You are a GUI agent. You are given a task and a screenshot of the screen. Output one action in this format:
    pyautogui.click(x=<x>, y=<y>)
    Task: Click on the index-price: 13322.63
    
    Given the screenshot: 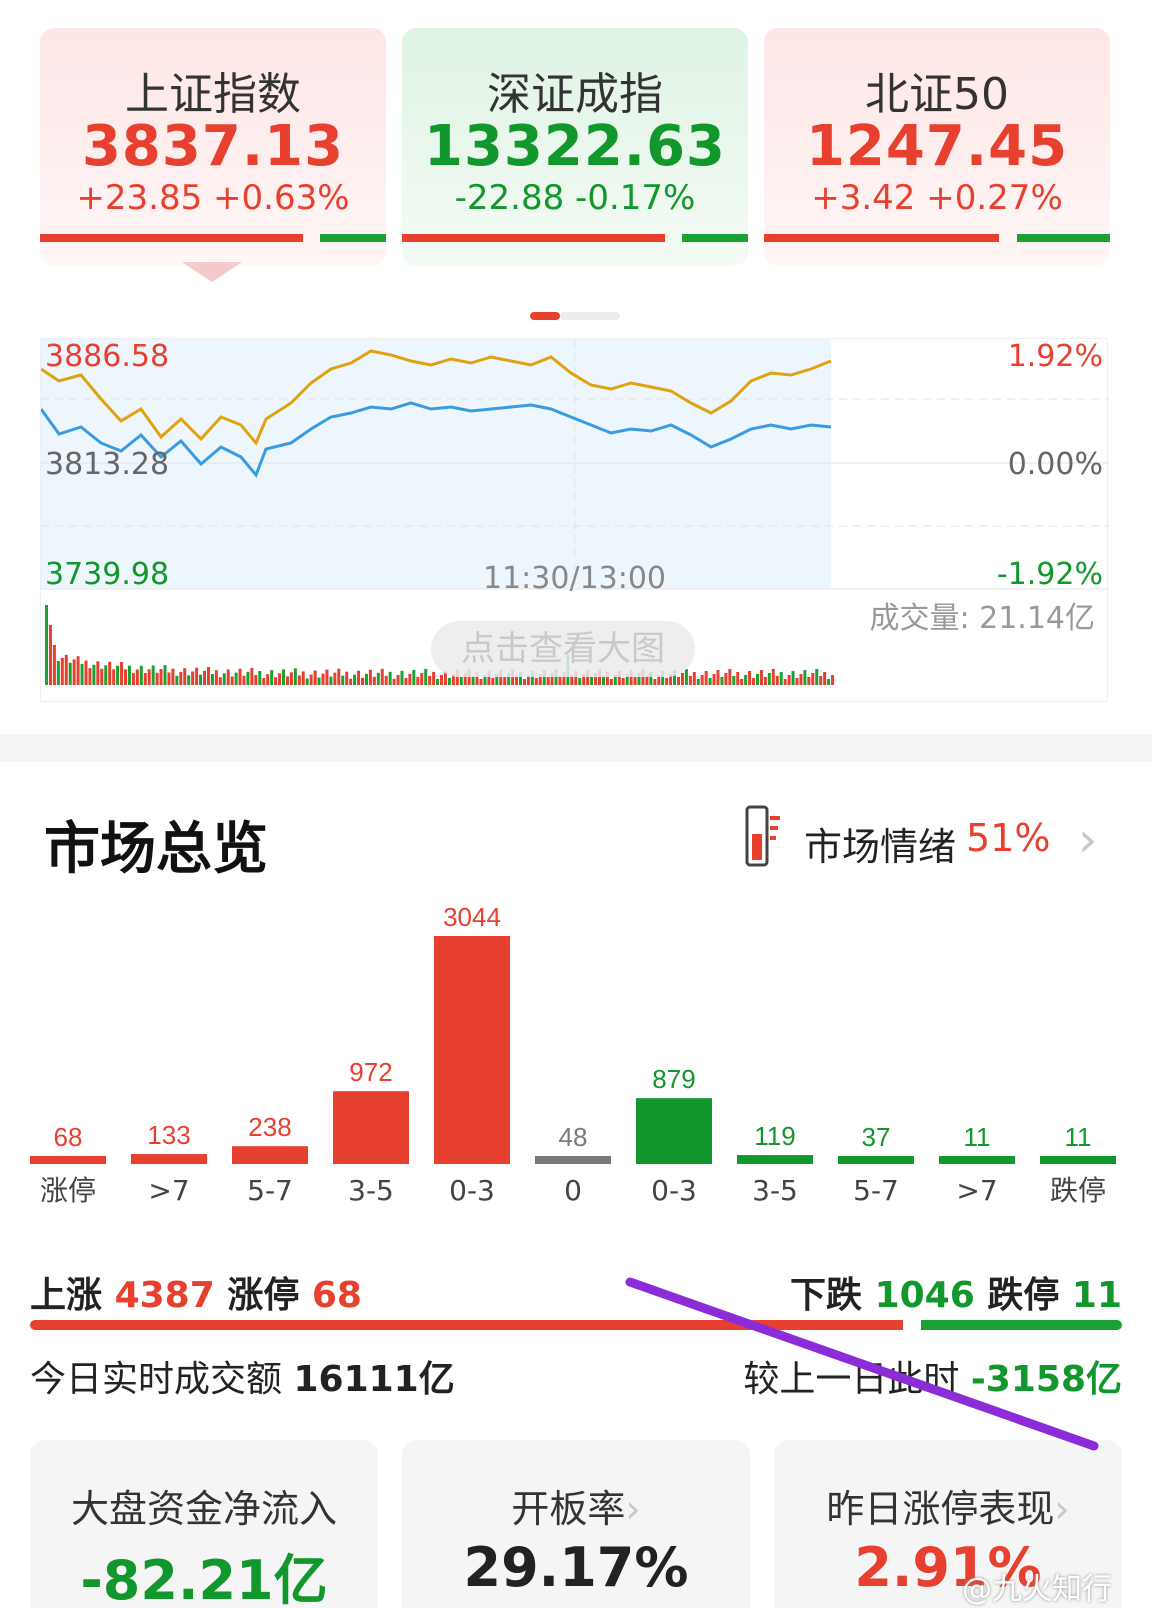 What is the action you would take?
    pyautogui.click(x=575, y=146)
    